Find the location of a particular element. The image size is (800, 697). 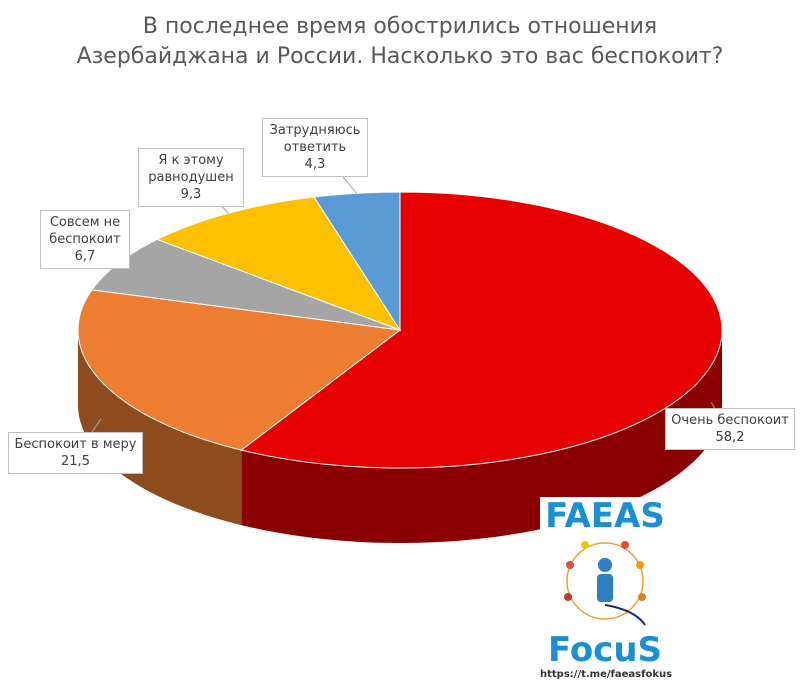

data-label: Я к этому равнодушен 9,3 is located at coordinates (191, 177).